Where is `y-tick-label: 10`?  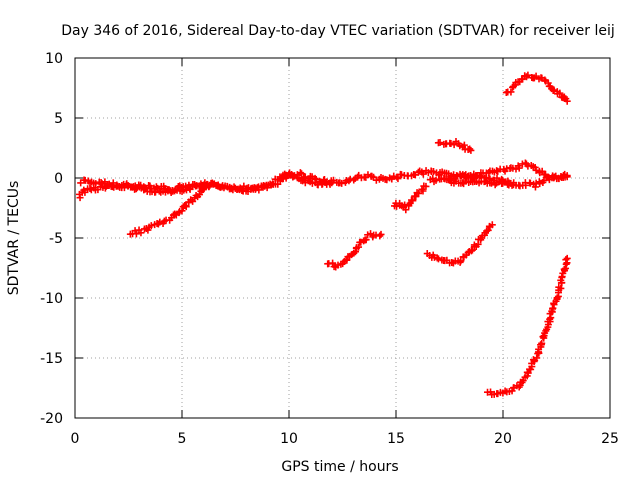 y-tick-label: 10 is located at coordinates (54, 59).